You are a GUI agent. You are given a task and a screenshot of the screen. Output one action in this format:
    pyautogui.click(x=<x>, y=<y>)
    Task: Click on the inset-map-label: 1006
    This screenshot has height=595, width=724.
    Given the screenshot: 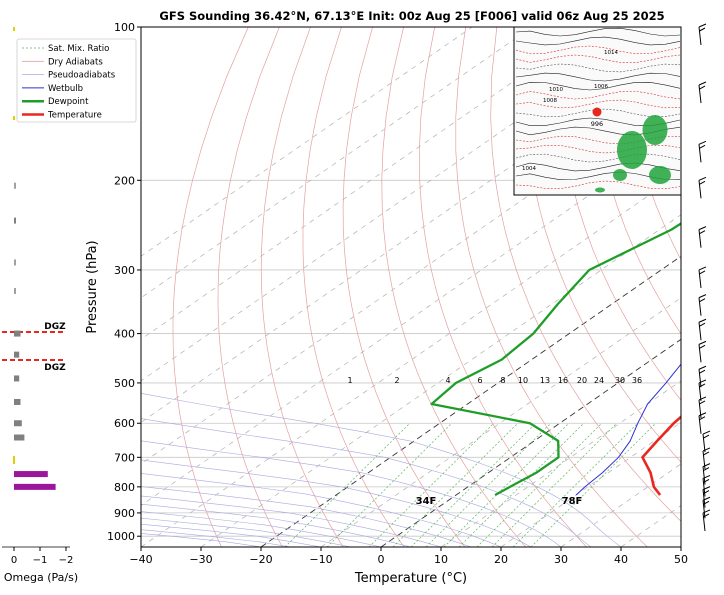 What is the action you would take?
    pyautogui.click(x=601, y=87)
    